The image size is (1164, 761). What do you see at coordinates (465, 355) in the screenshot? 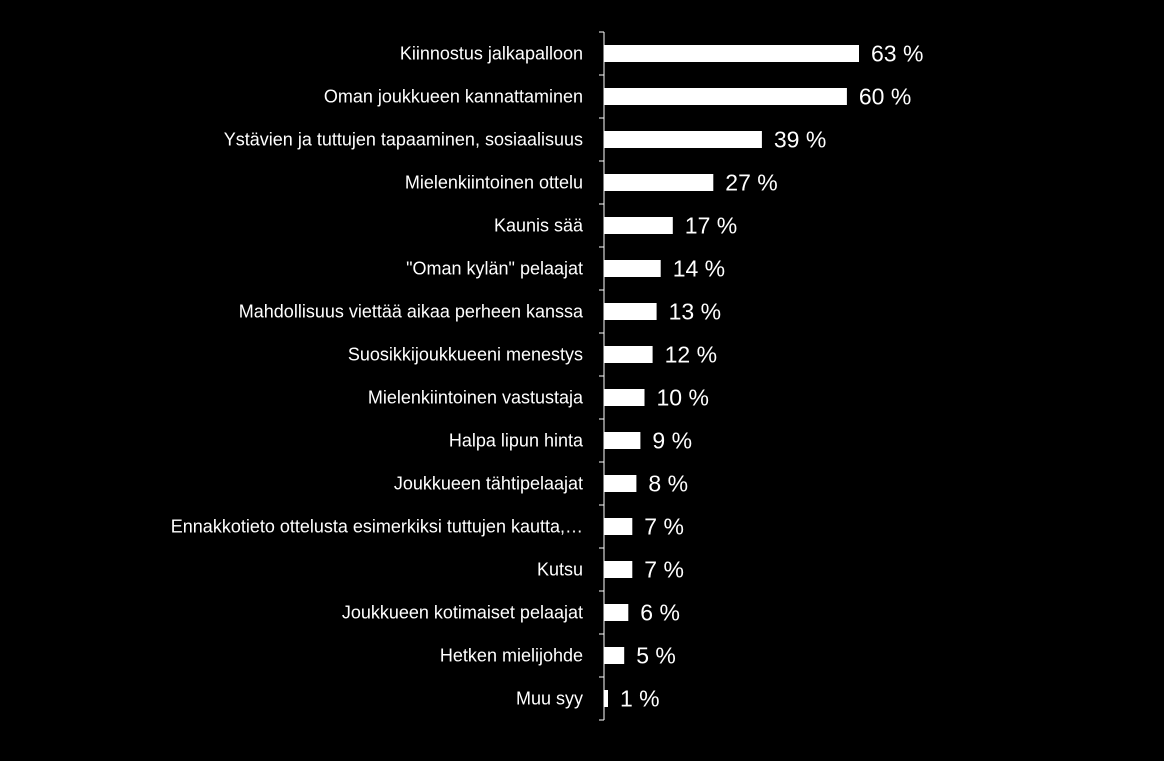
I see `category-label: Suosikkijoukkueeni menestys` at bounding box center [465, 355].